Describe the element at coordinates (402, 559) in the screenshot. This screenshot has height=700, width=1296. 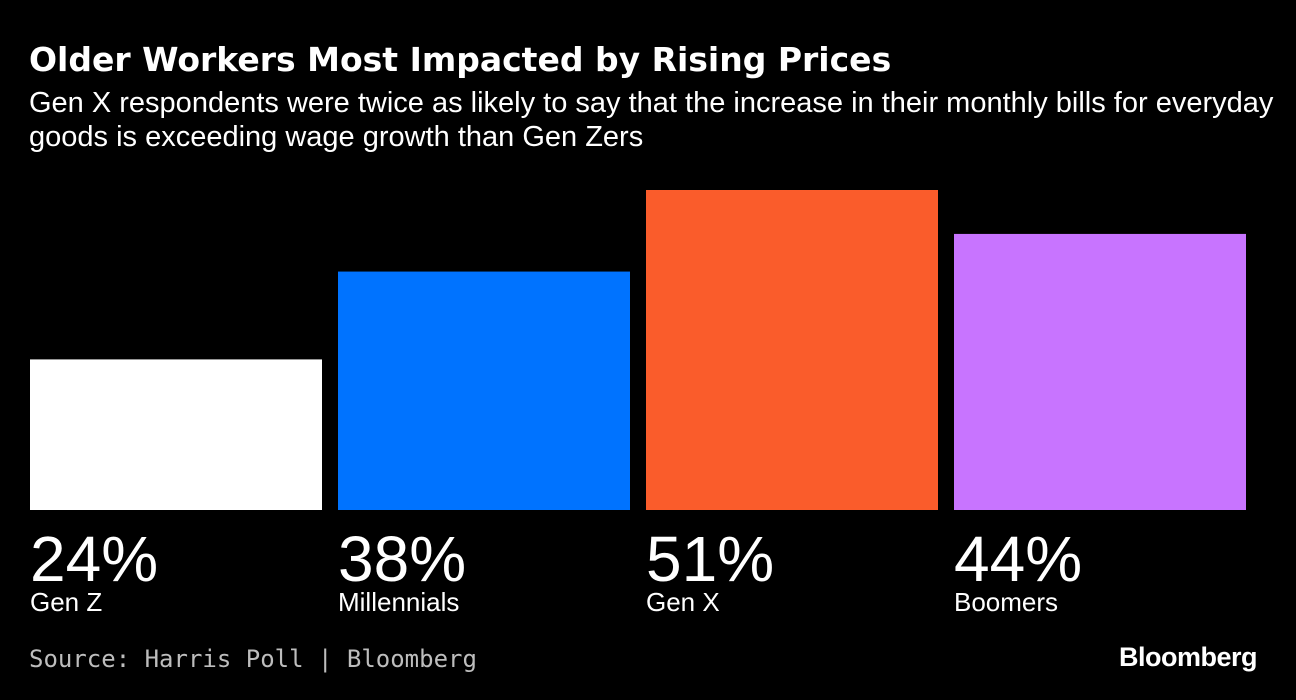
I see `value-label-millennials: 38%` at that location.